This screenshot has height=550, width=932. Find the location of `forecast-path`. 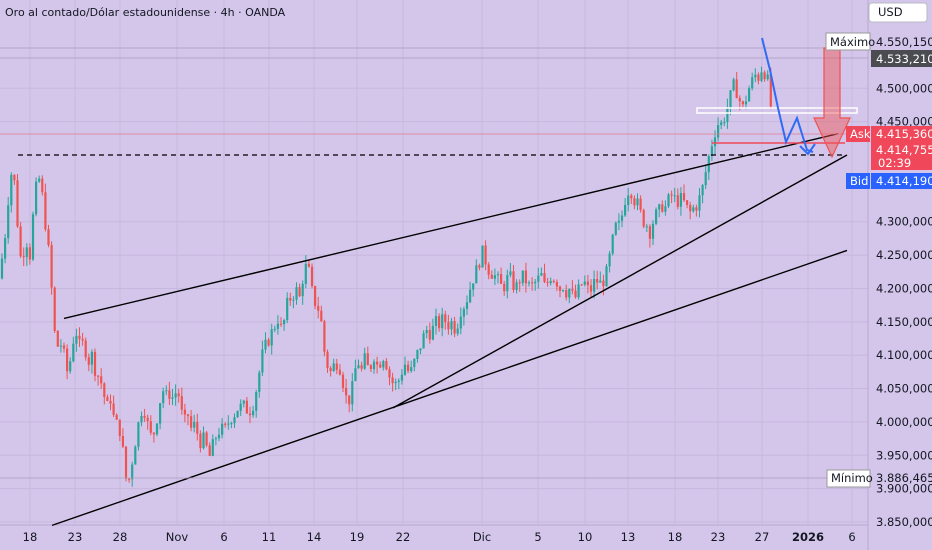

forecast-path is located at coordinates (787, 95).